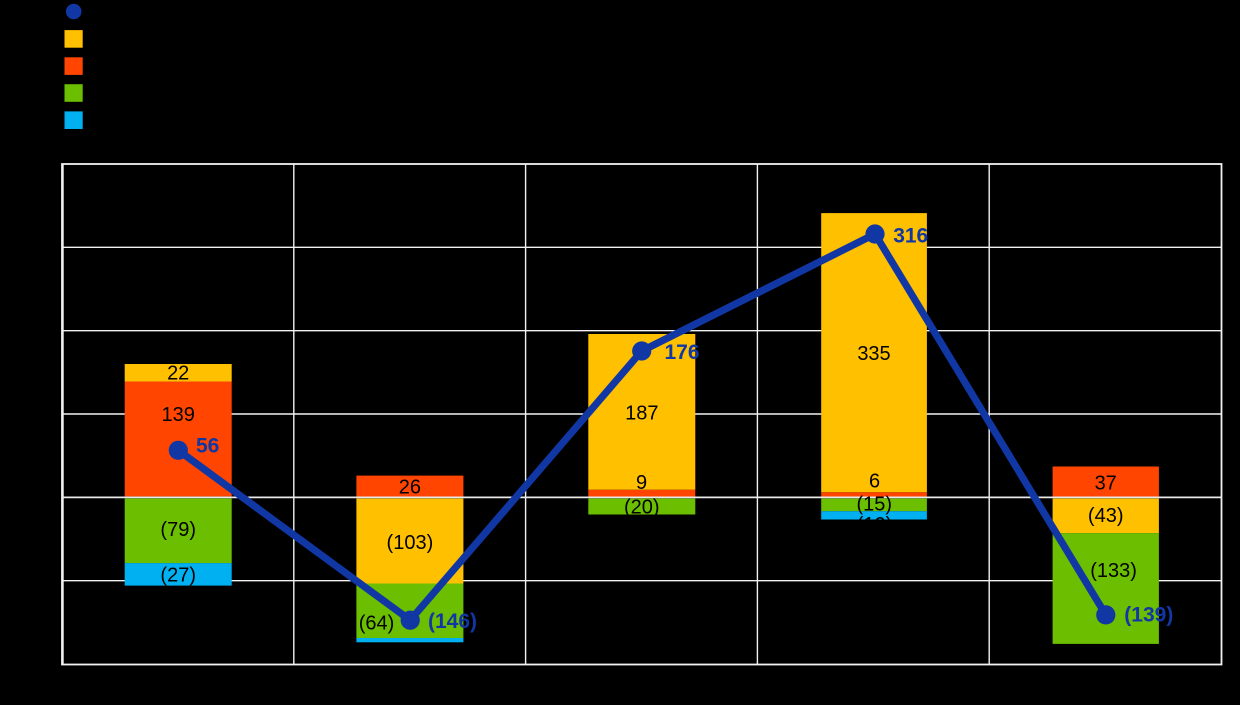 The image size is (1240, 705). Describe the element at coordinates (410, 488) in the screenshot. I see `svg-text: 26` at that location.